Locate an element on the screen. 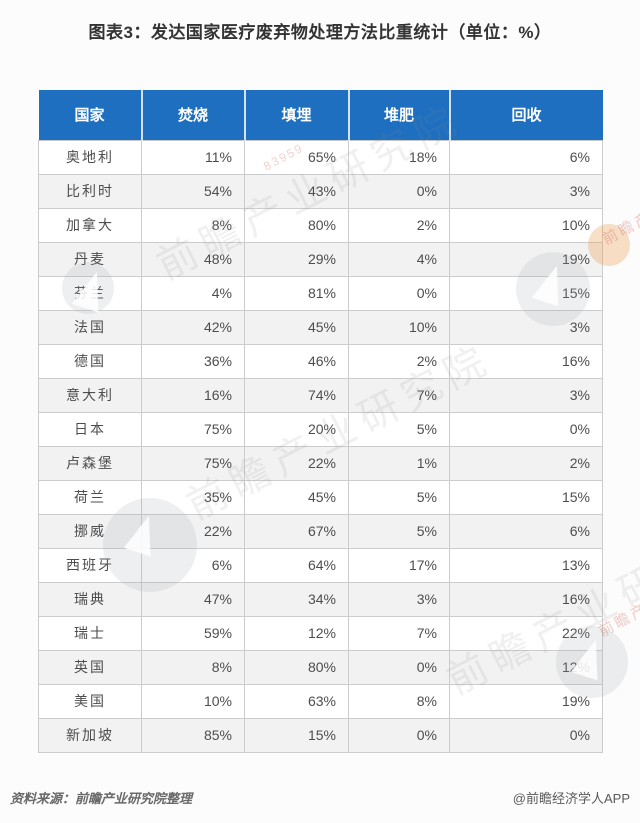  value-cell: 48% is located at coordinates (193, 259).